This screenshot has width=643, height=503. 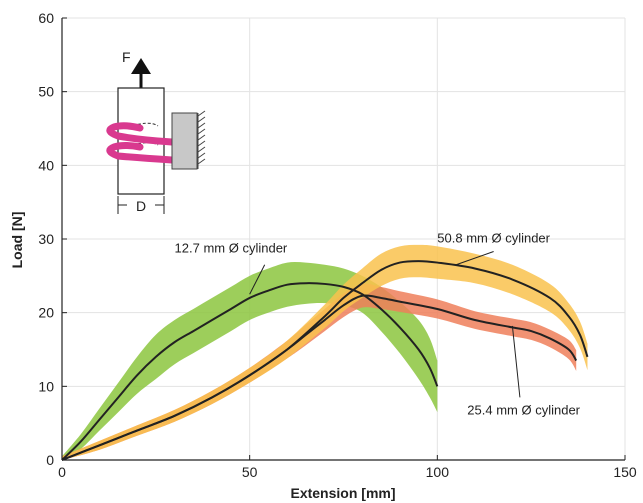 I want to click on force-arrow-head, so click(x=141, y=66).